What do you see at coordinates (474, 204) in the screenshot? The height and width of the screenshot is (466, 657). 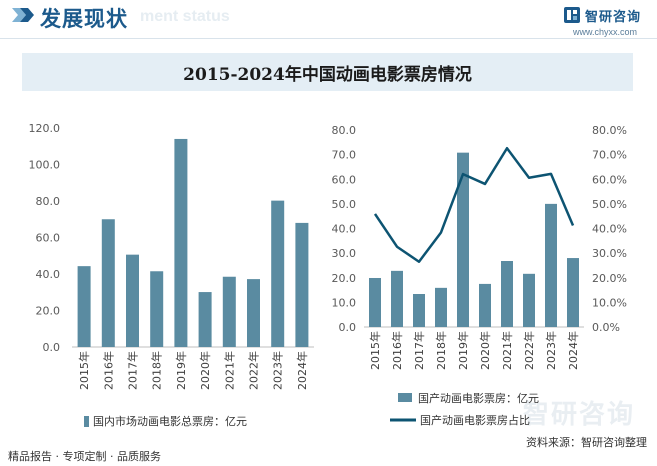 I see `series-line` at bounding box center [474, 204].